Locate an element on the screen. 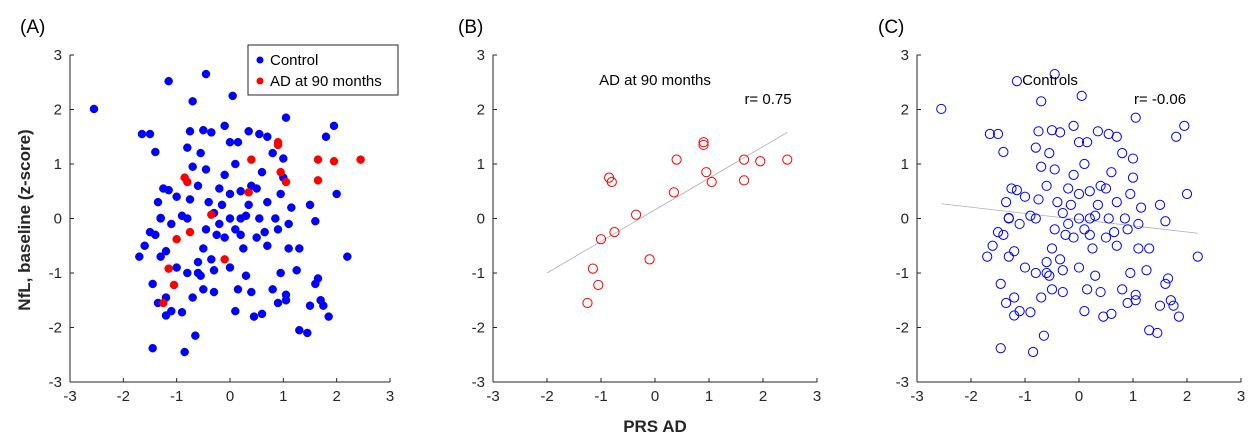 The image size is (1252, 441). panel-title: AD at 90 months is located at coordinates (655, 80).